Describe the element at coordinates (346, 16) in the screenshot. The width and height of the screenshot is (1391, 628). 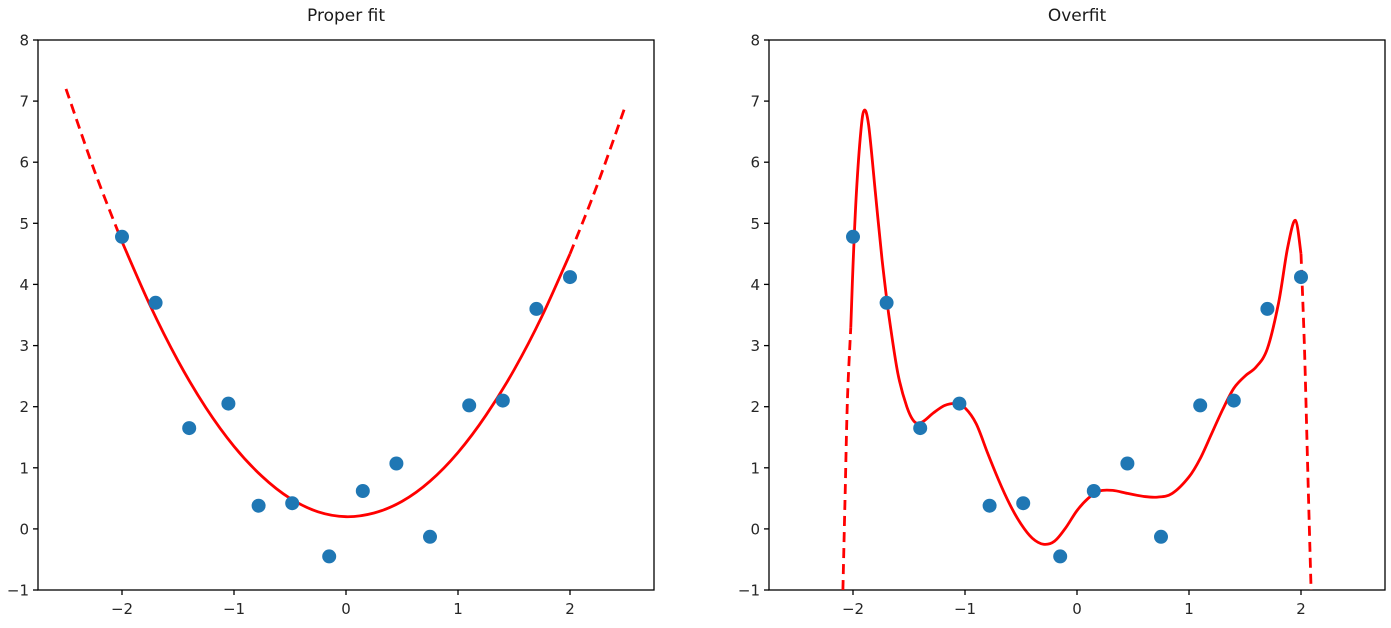
I see `chart-title-proper-fit: Proper fit` at that location.